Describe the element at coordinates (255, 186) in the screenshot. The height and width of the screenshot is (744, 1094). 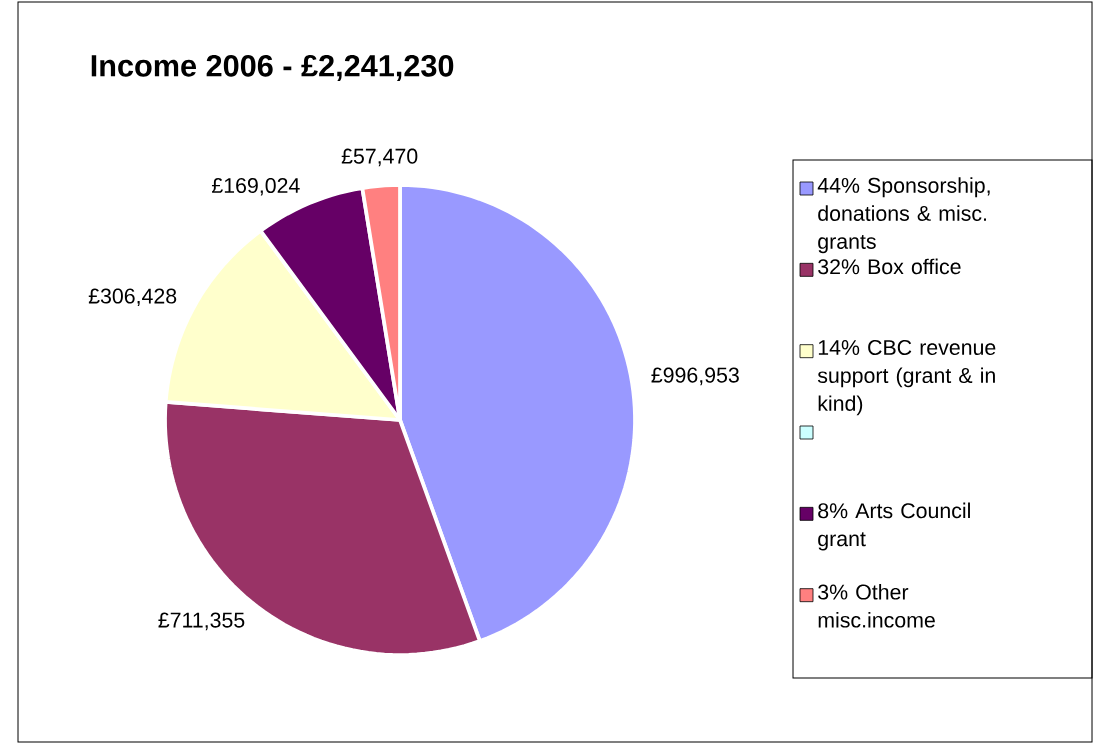
I see `data-label: £169,024` at that location.